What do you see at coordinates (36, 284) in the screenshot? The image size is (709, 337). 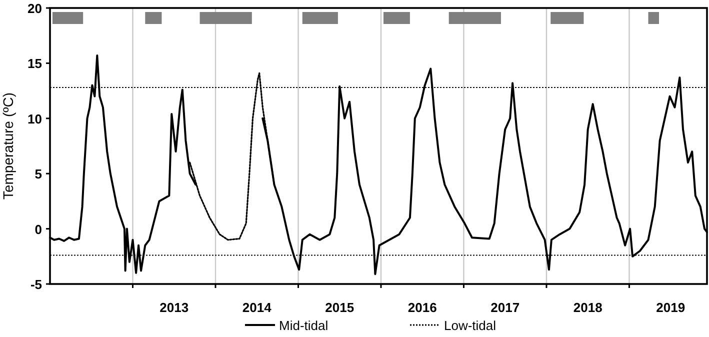 I see `y-tick-label: -5` at bounding box center [36, 284].